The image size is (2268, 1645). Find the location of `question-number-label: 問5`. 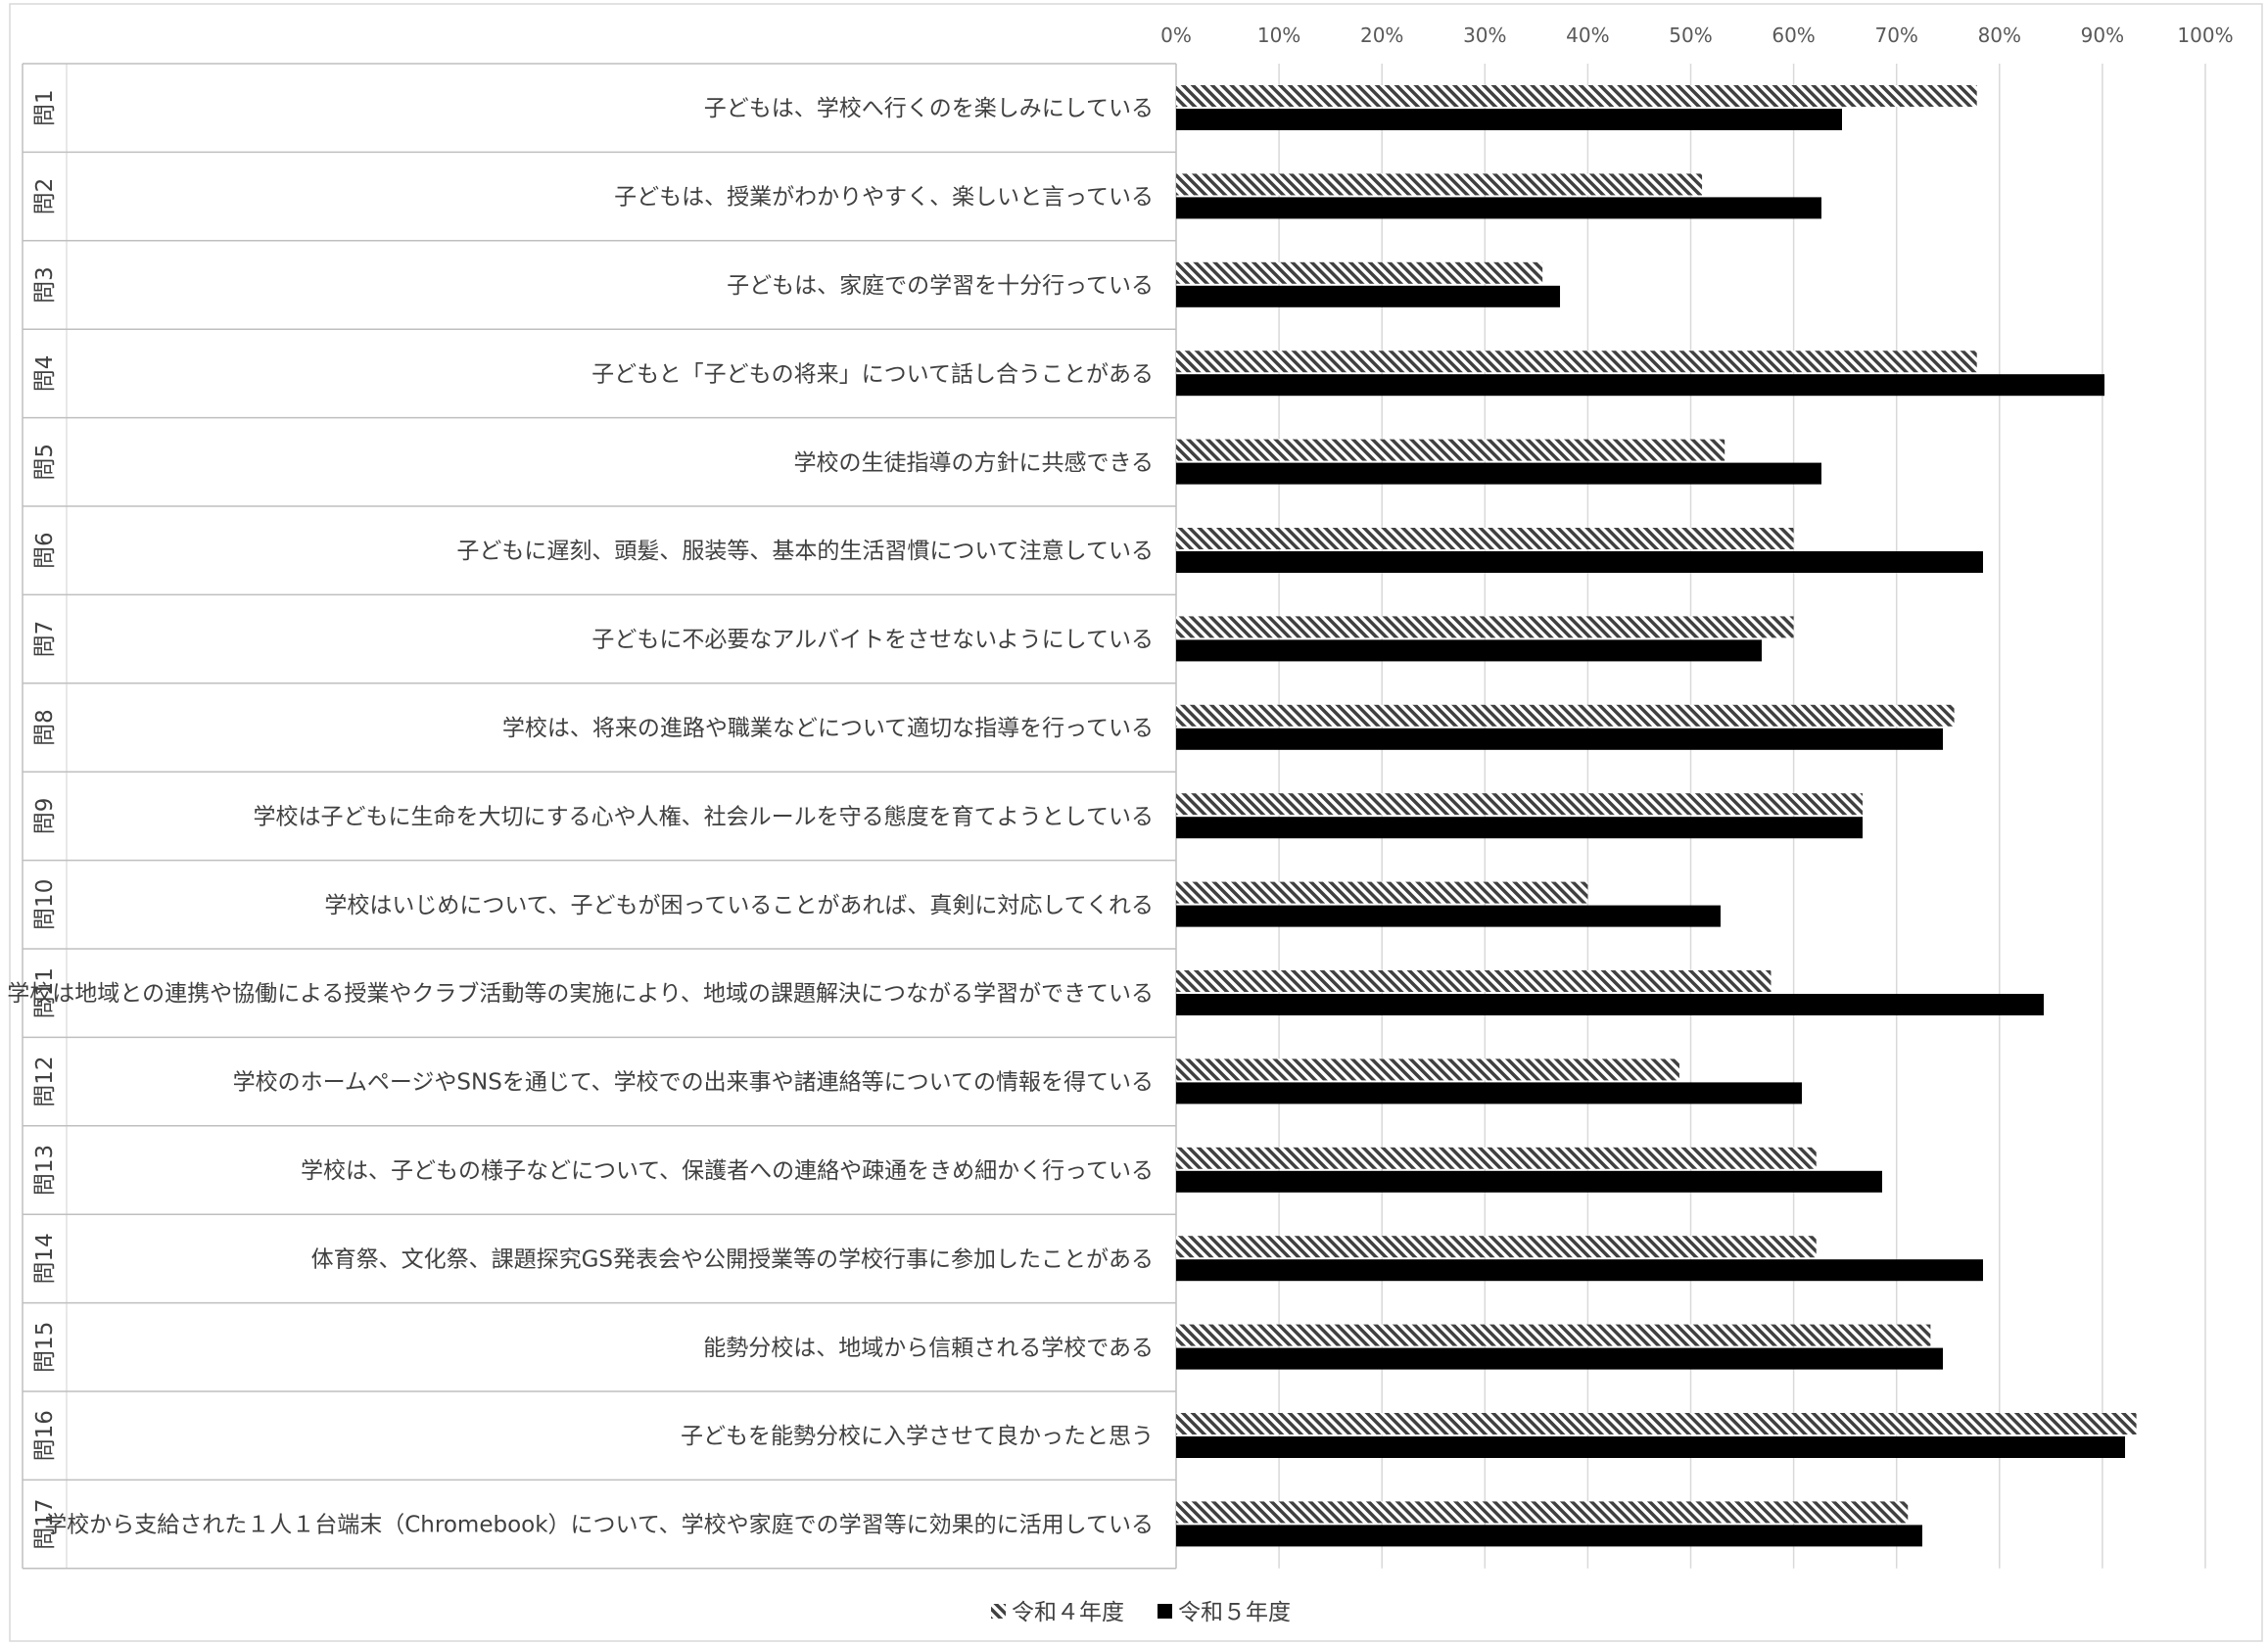

question-number-label: 問5 is located at coordinates (45, 462).